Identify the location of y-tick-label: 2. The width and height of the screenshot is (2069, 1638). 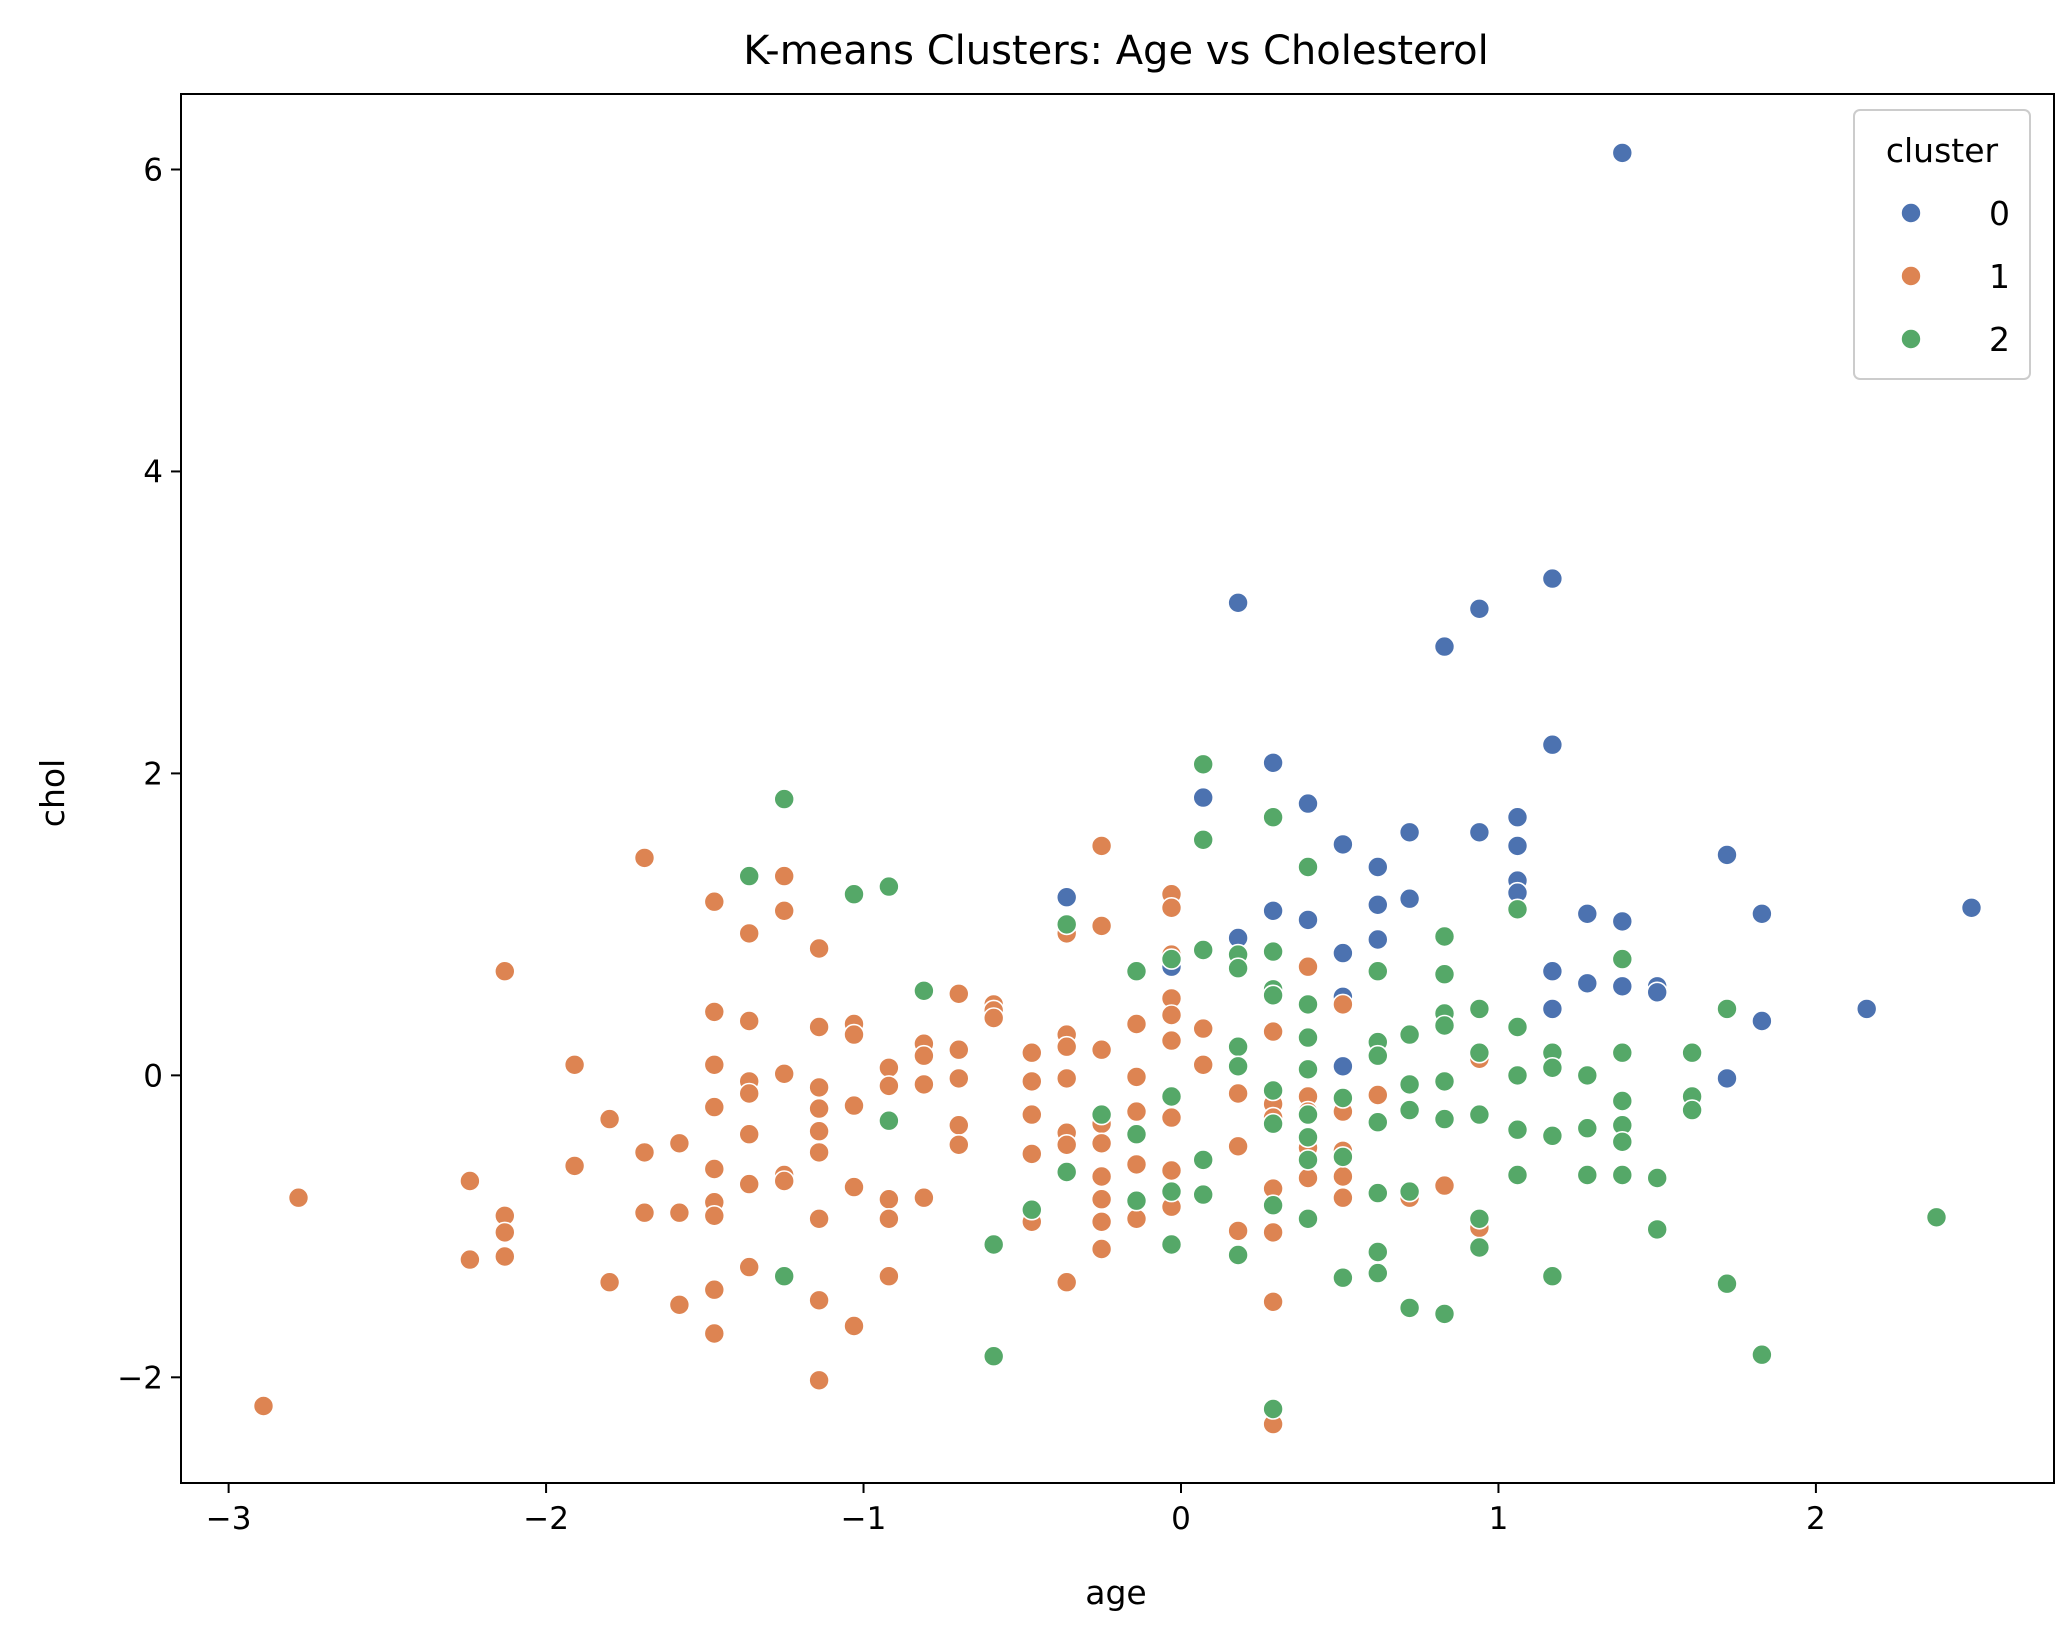
(153, 774).